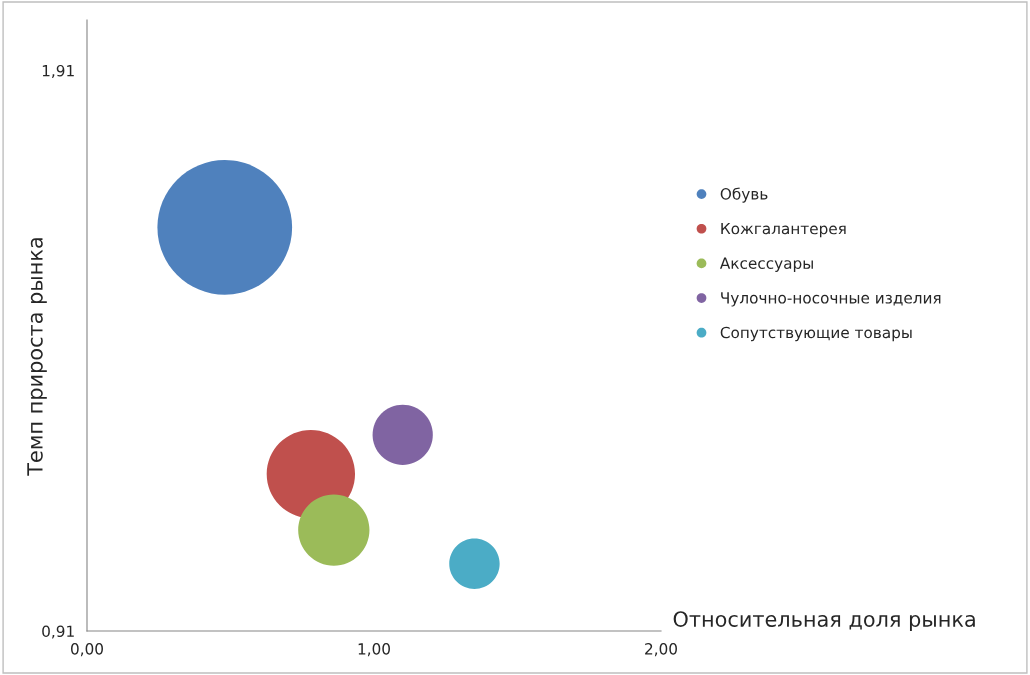 The width and height of the screenshot is (1030, 675). Describe the element at coordinates (766, 264) in the screenshot. I see `legend-label: Аксессуары` at that location.